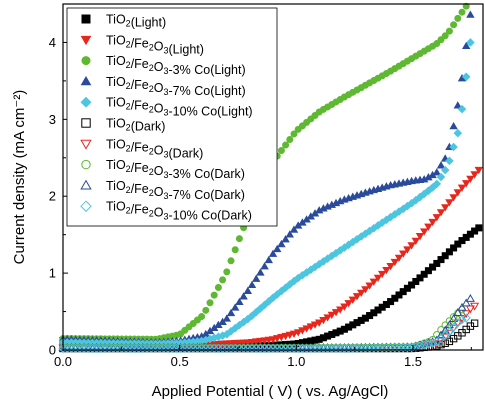 The width and height of the screenshot is (485, 404). Describe the element at coordinates (162, 190) in the screenshot. I see `legend-entry: TiO2/Fe2O3-7% Co(Dark)` at that location.